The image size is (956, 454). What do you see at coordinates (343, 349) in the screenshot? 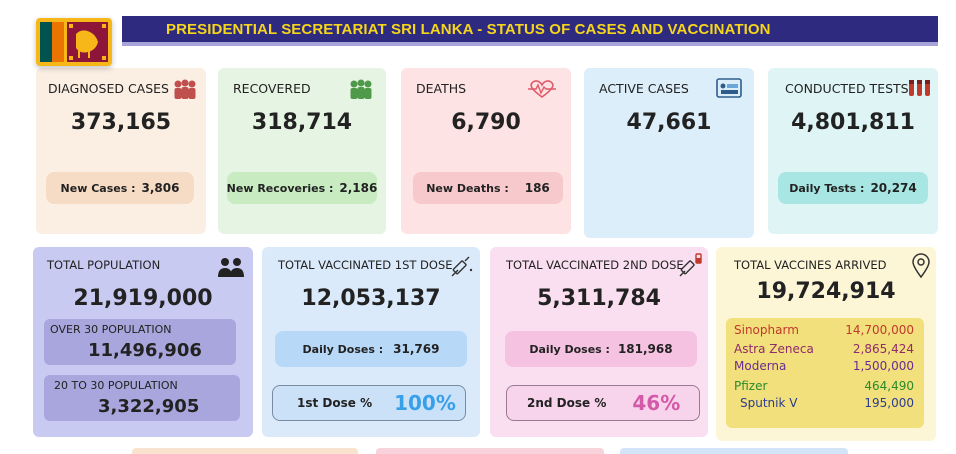
I see `first-dose-daily-label: Daily Doses :` at bounding box center [343, 349].